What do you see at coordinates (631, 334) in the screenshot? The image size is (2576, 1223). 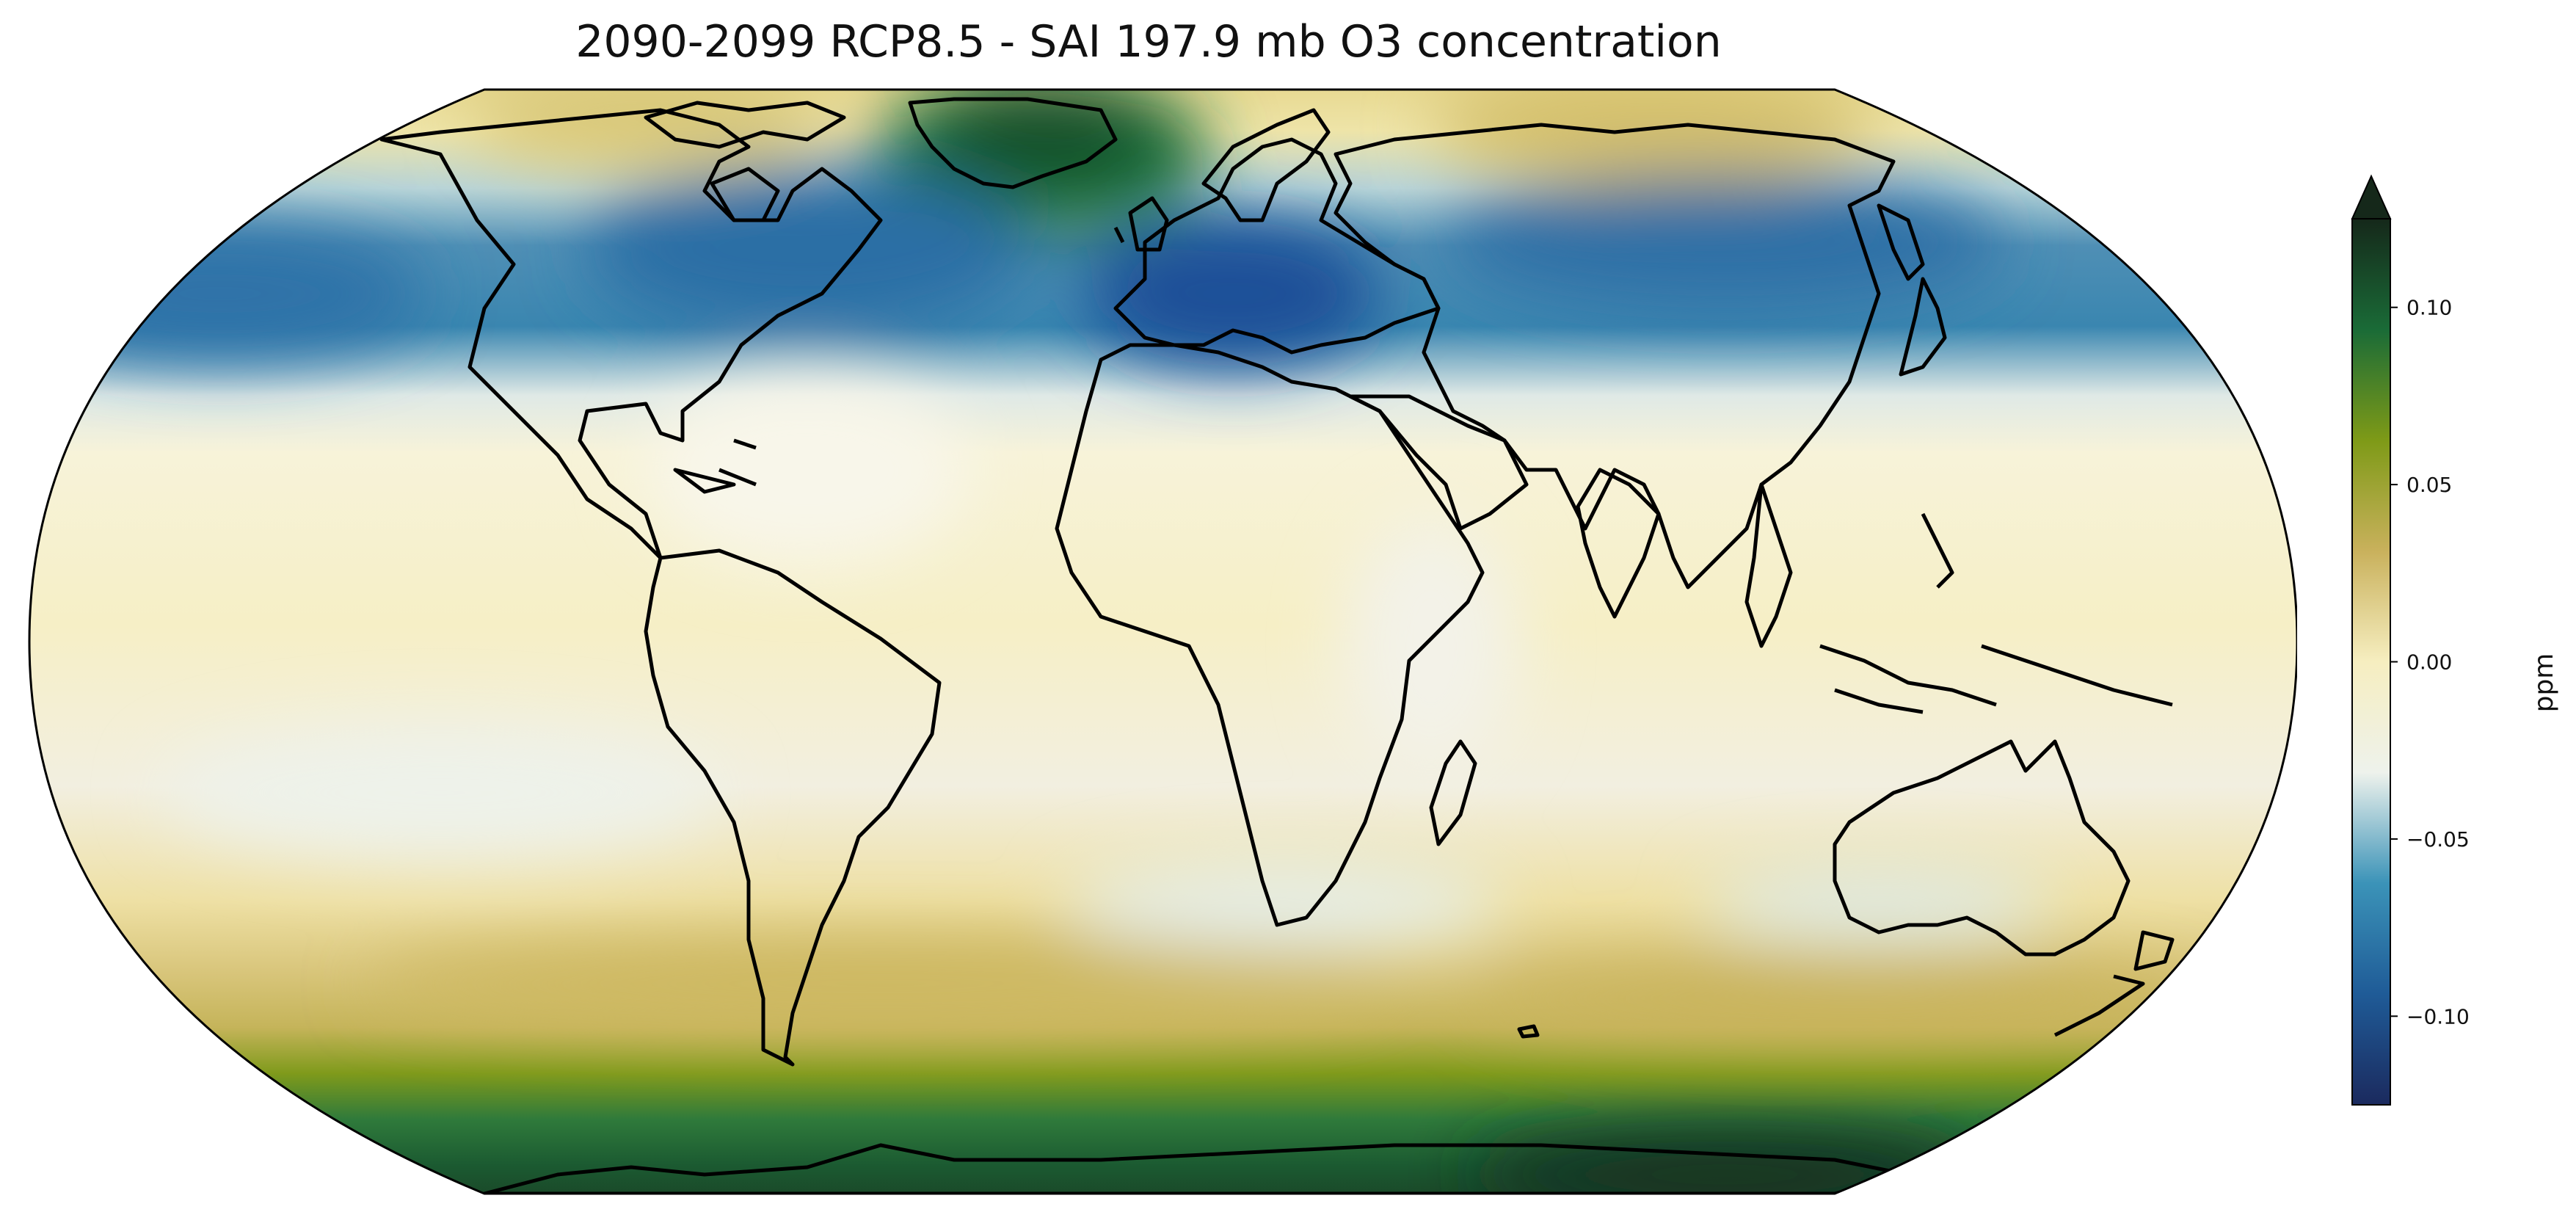 I see `coastline-north-america` at bounding box center [631, 334].